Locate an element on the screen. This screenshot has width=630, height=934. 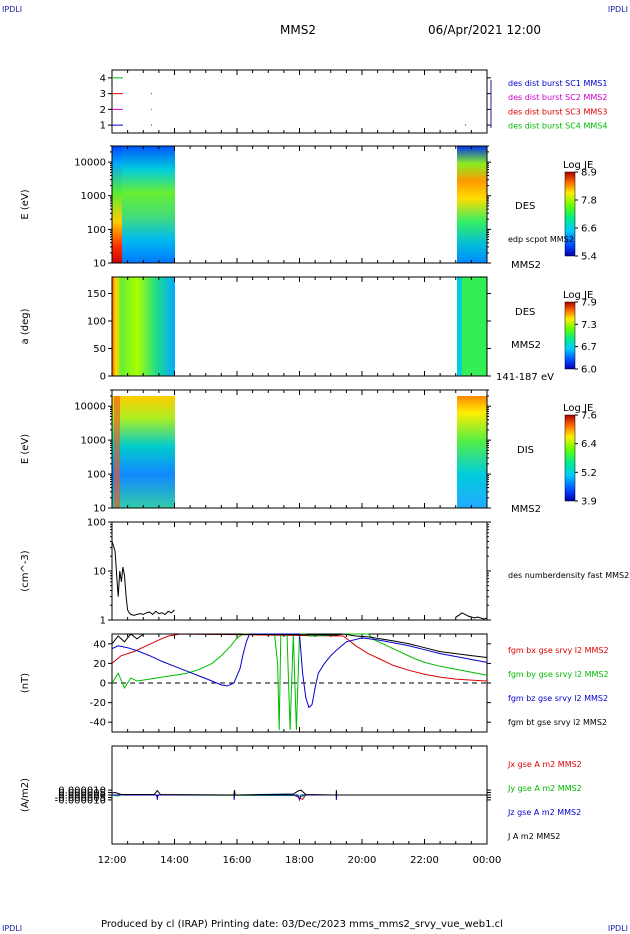
des_pitch-colorbar-tick-label: 6.0 is located at coordinates (589, 370).